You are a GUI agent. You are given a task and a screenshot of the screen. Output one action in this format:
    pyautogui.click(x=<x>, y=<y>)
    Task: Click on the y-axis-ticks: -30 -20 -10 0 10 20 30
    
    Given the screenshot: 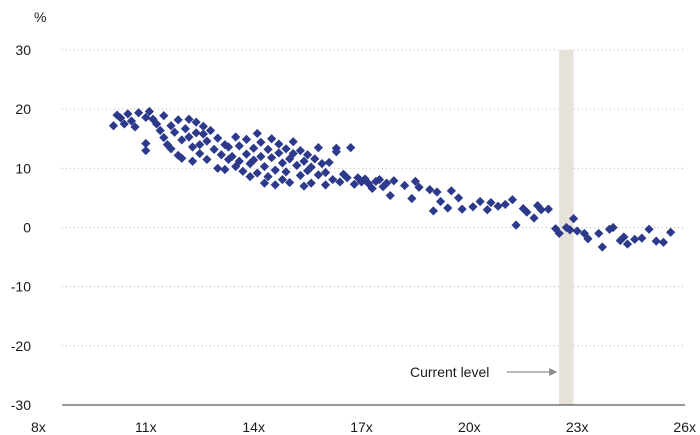 What is the action you would take?
    pyautogui.click(x=21, y=227)
    